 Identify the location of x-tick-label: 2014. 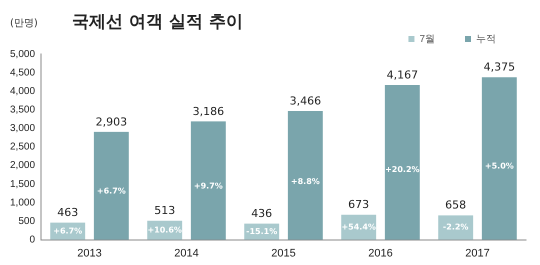
(186, 253).